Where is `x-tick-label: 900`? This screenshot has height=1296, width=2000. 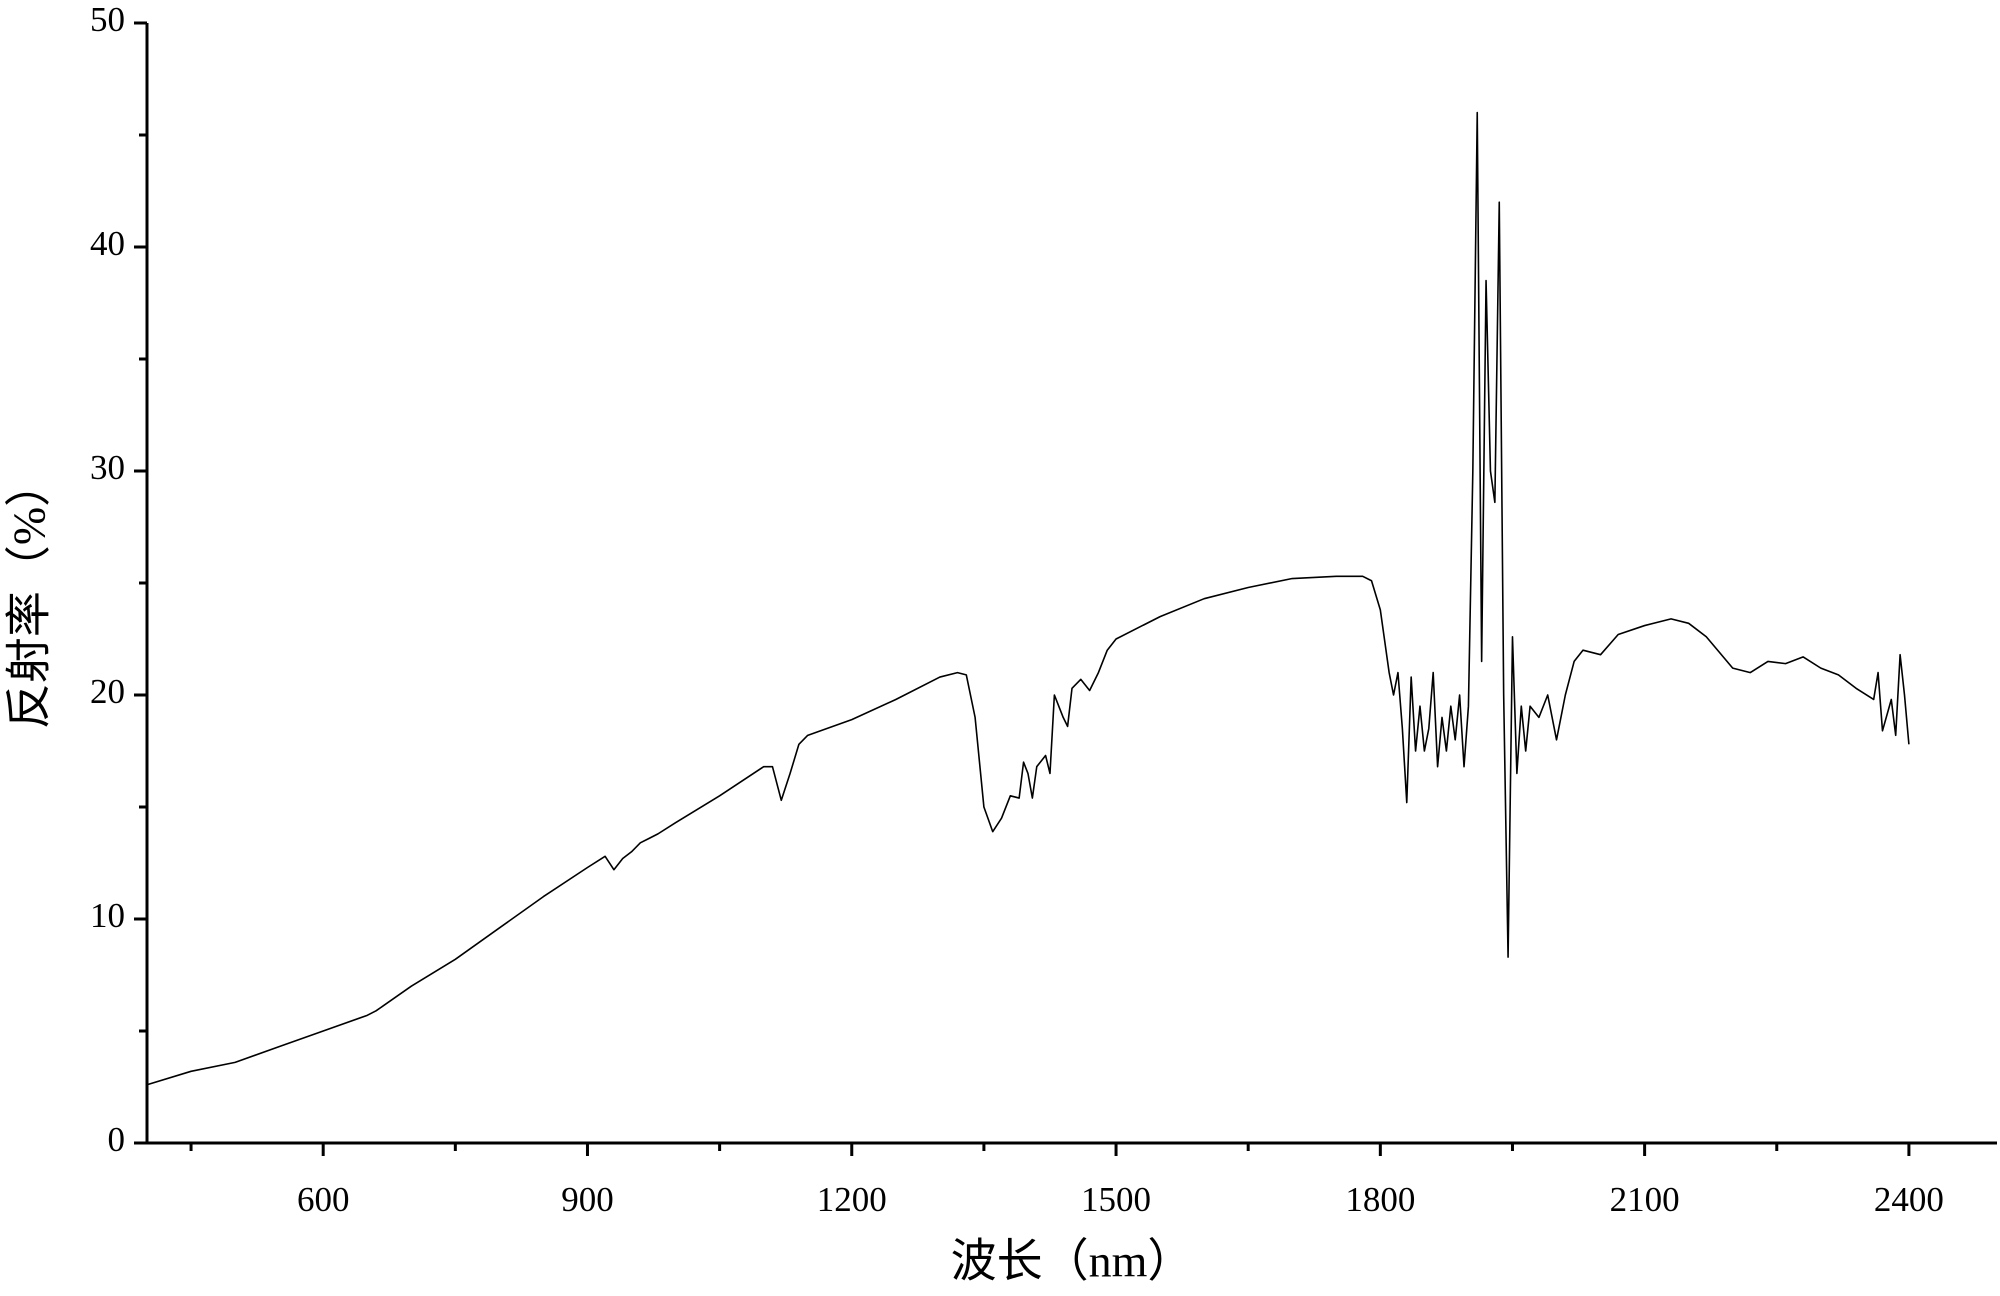
x-tick-label: 900 is located at coordinates (587, 1199).